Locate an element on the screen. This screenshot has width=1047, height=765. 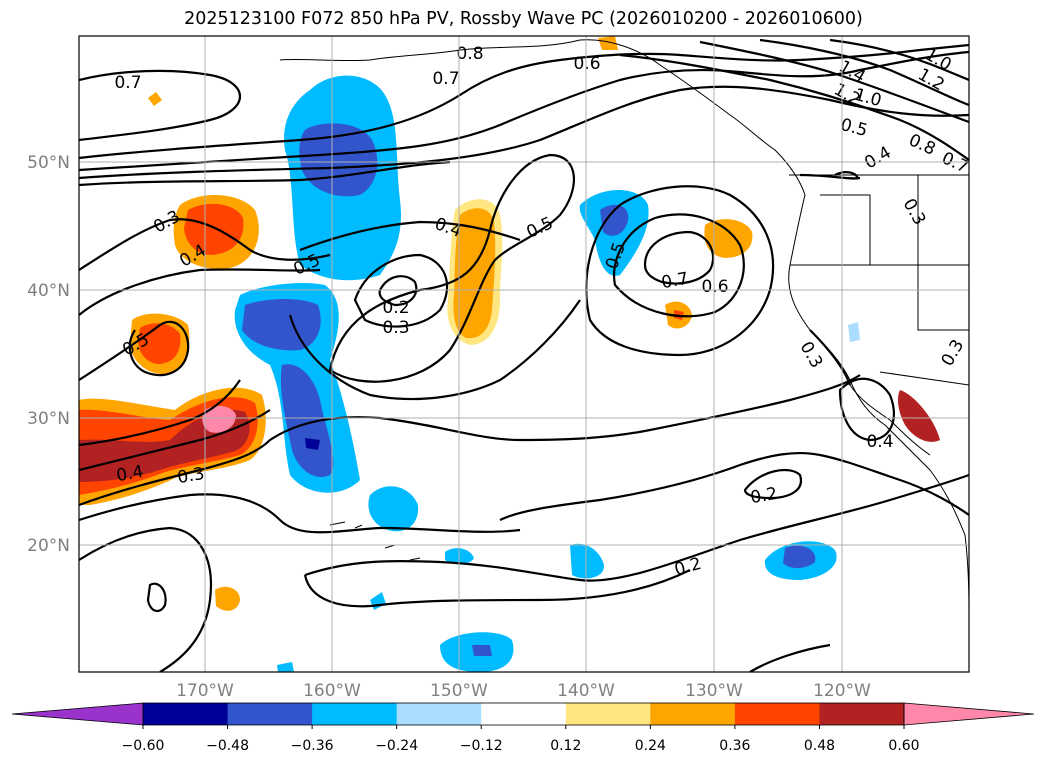
colorbar-tick-label: −0.36 is located at coordinates (312, 746).